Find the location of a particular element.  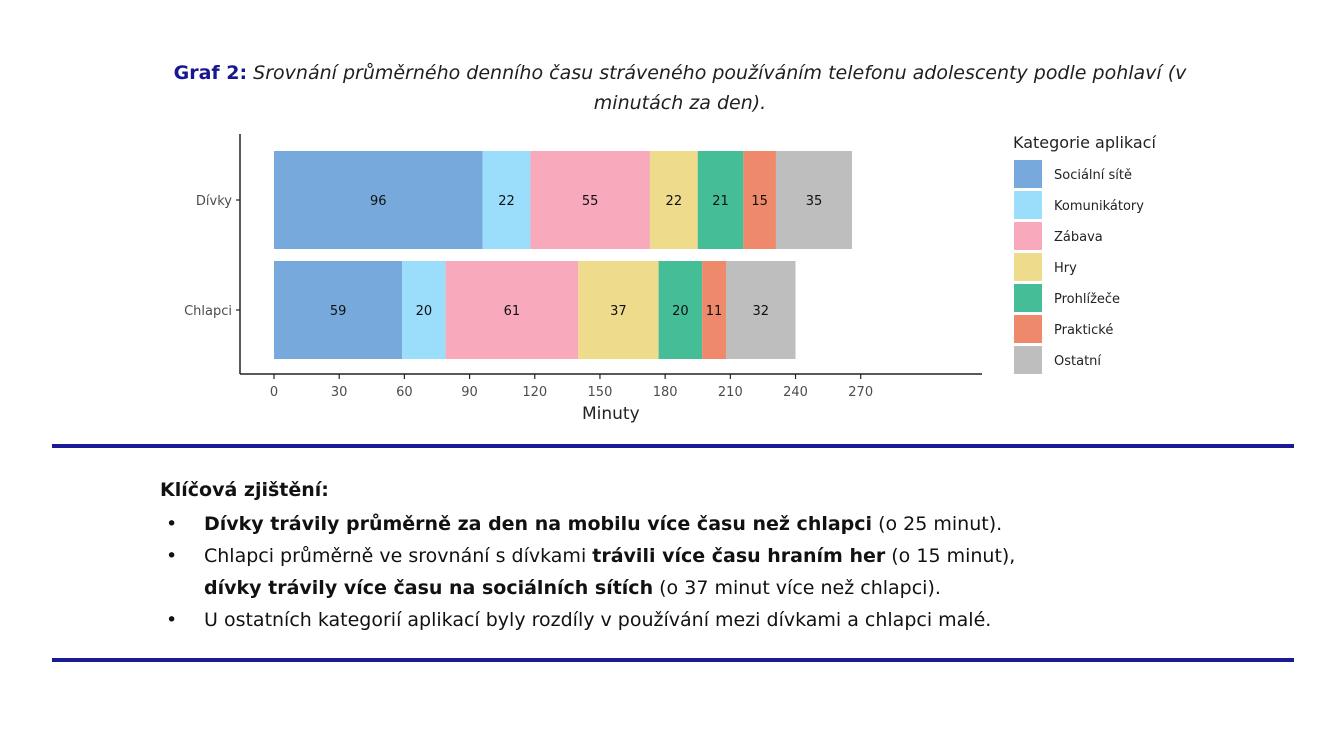

bottom-divider is located at coordinates (673, 660).